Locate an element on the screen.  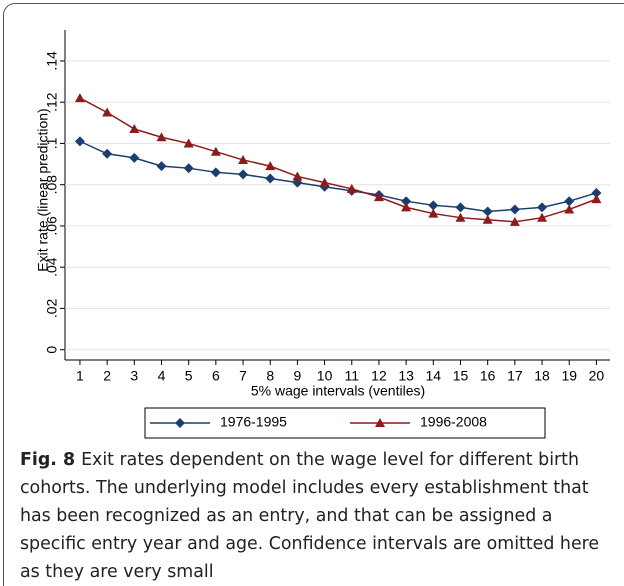
y-tick-label: .02 is located at coordinates (52, 308).